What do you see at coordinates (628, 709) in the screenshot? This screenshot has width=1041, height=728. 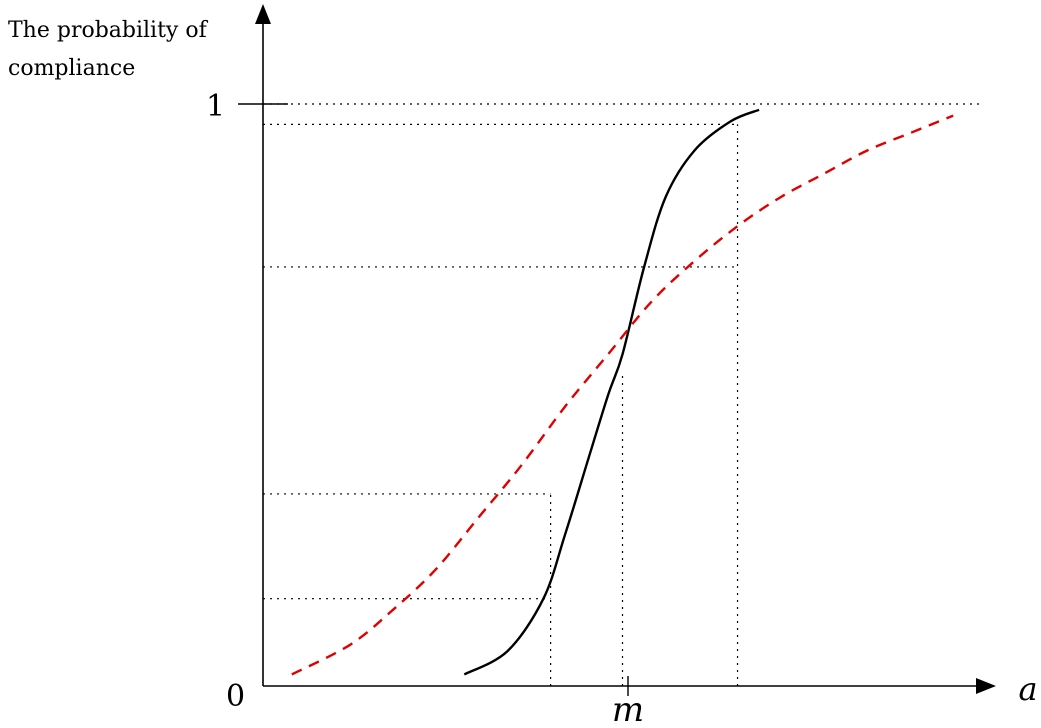 I see `x-tick-m-label: m` at bounding box center [628, 709].